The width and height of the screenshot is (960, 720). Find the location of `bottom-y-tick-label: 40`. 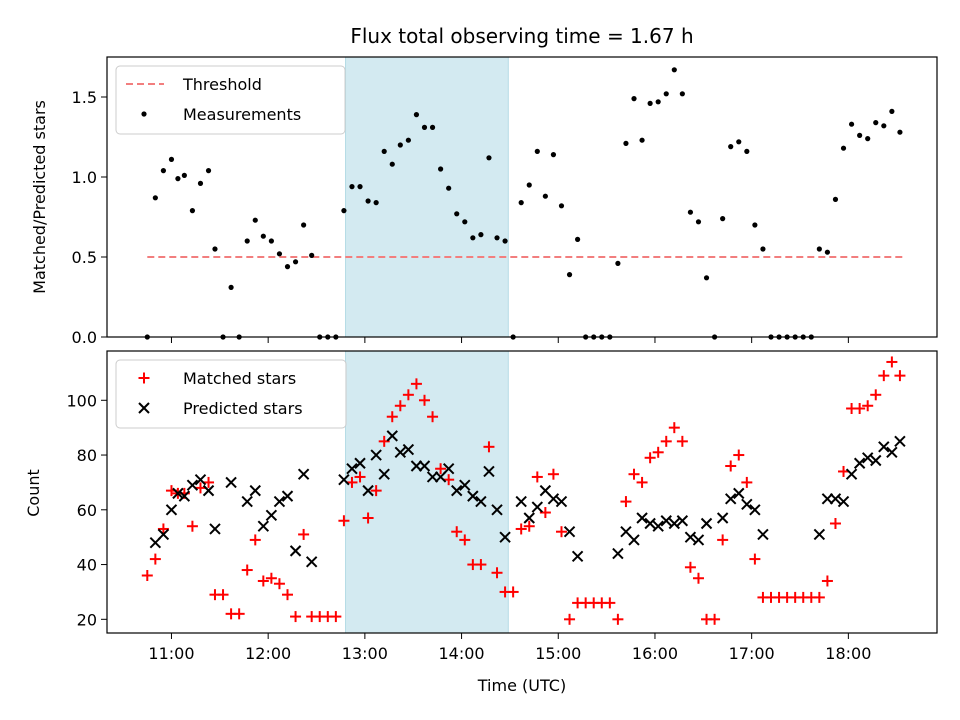

bottom-y-tick-label: 40 is located at coordinates (87, 565).